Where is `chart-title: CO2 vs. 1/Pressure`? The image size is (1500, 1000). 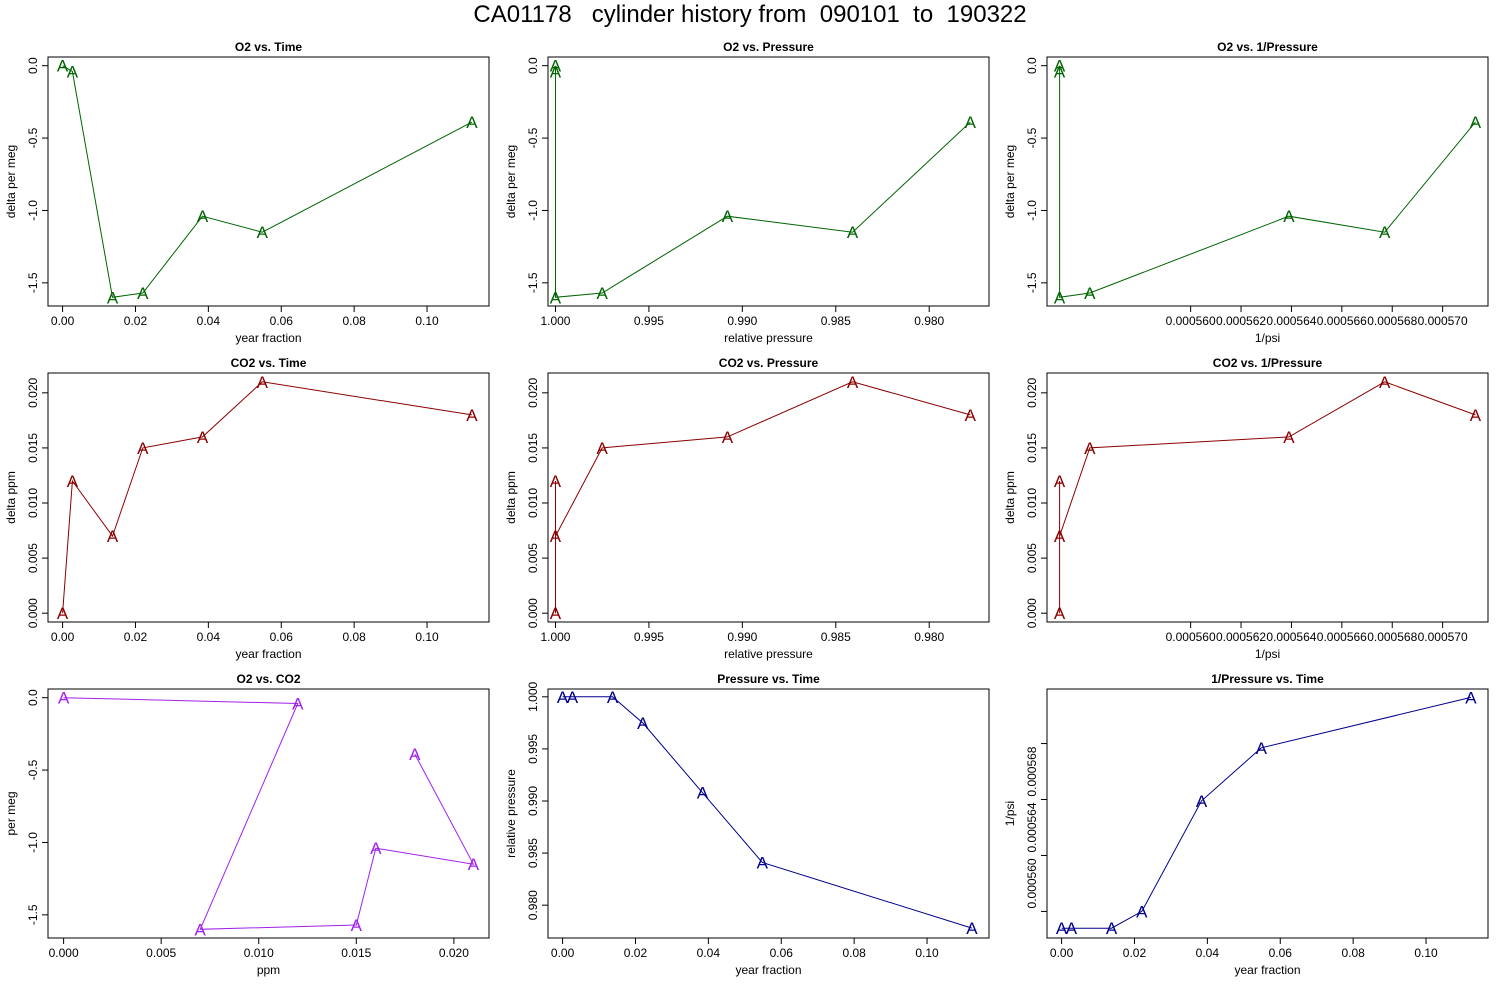 chart-title: CO2 vs. 1/Pressure is located at coordinates (1268, 363).